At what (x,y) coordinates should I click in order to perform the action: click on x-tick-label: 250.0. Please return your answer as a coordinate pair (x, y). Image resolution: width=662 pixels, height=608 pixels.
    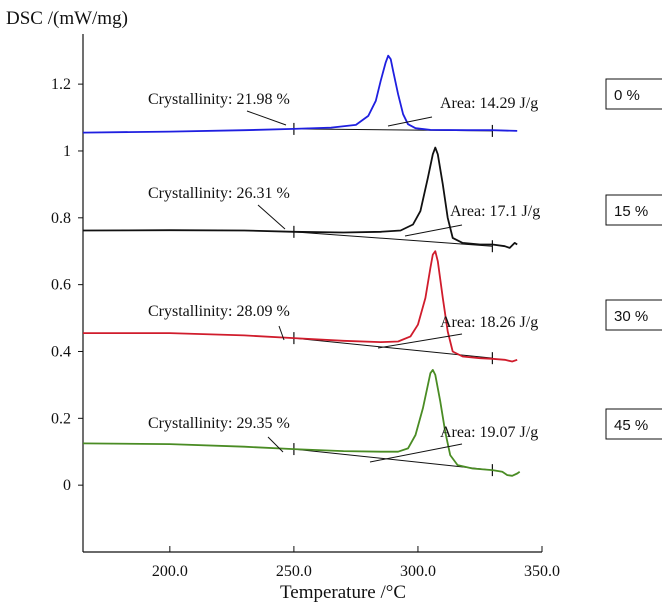
    Looking at the image, I should click on (294, 571).